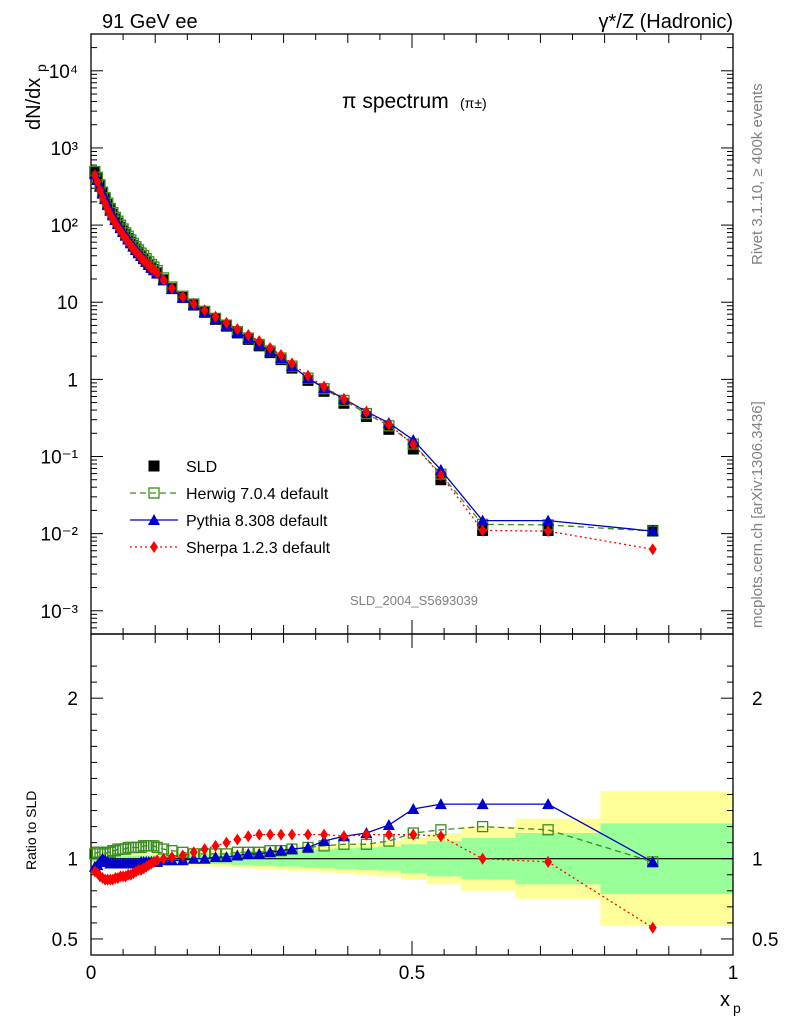 Image resolution: width=786 pixels, height=1024 pixels. I want to click on plot-title-main: π spectrum, so click(395, 101).